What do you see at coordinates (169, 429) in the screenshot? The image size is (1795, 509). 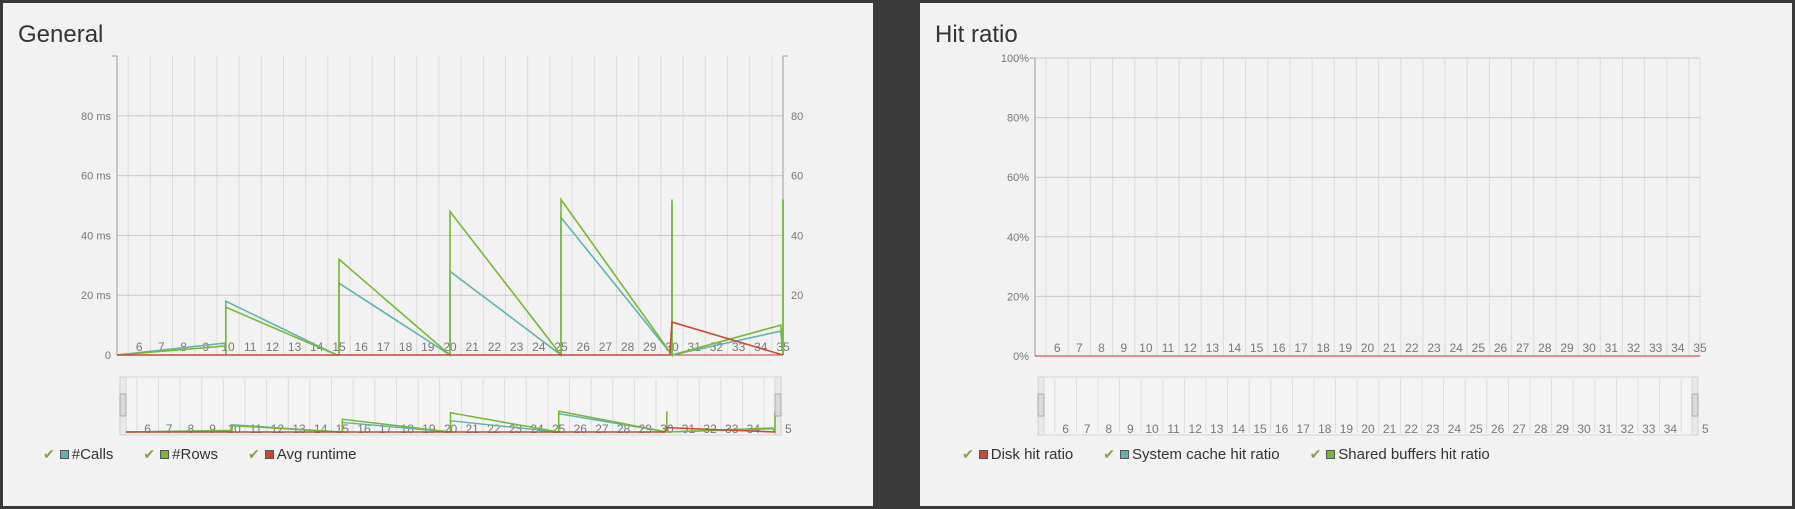 I see `navigator-tick-label: 7` at bounding box center [169, 429].